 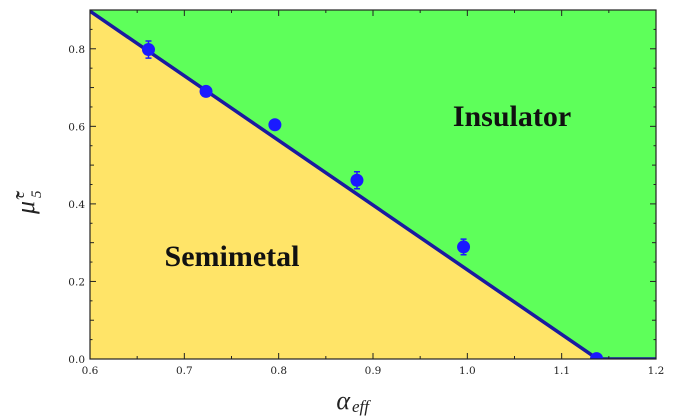 I want to click on y-tick-label: 0.6, so click(x=76, y=127).